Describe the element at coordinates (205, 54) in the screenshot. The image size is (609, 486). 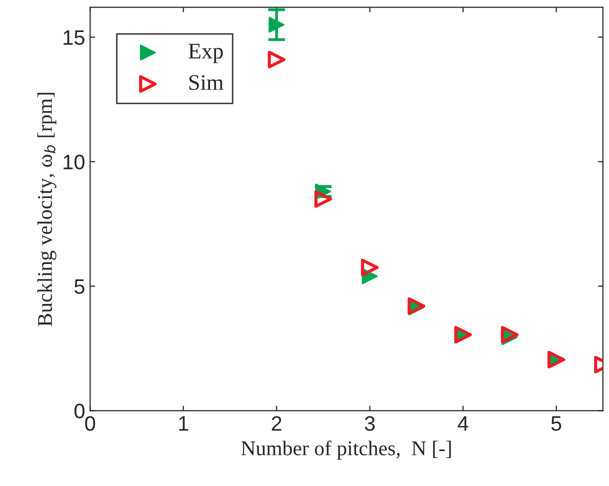
I see `legend-label: Exp` at that location.